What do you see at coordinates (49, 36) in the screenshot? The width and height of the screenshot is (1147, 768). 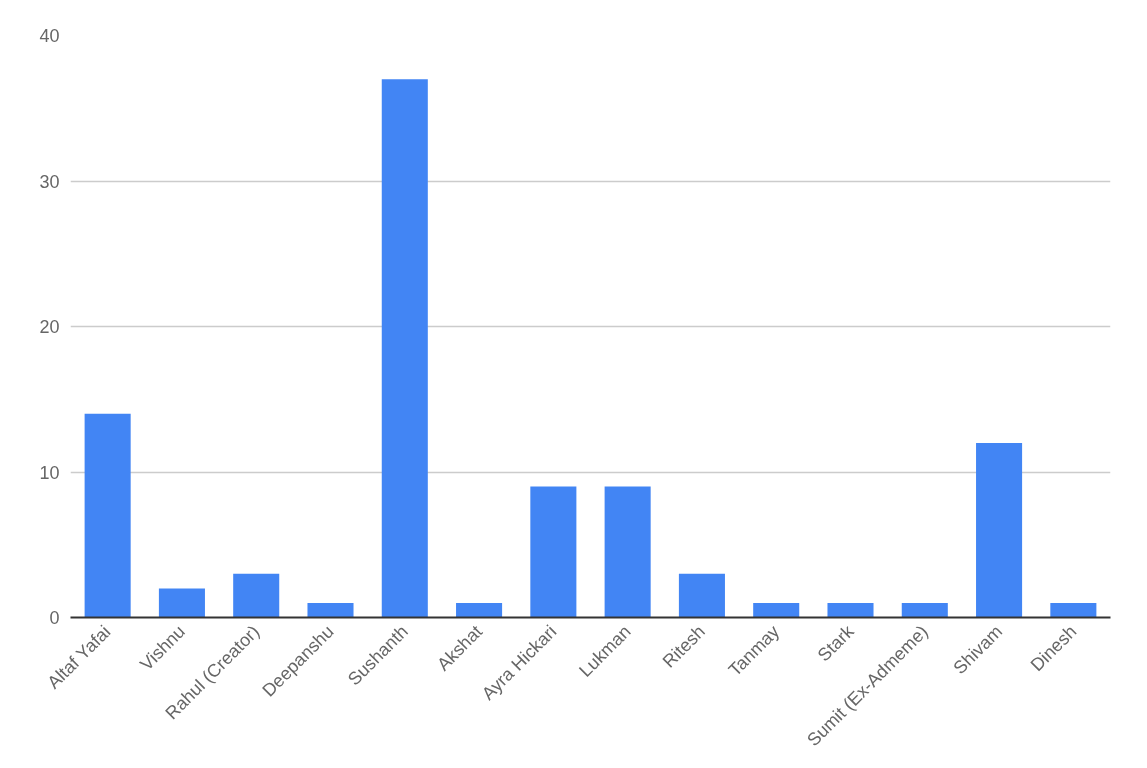 I see `y-tick-label: 40` at bounding box center [49, 36].